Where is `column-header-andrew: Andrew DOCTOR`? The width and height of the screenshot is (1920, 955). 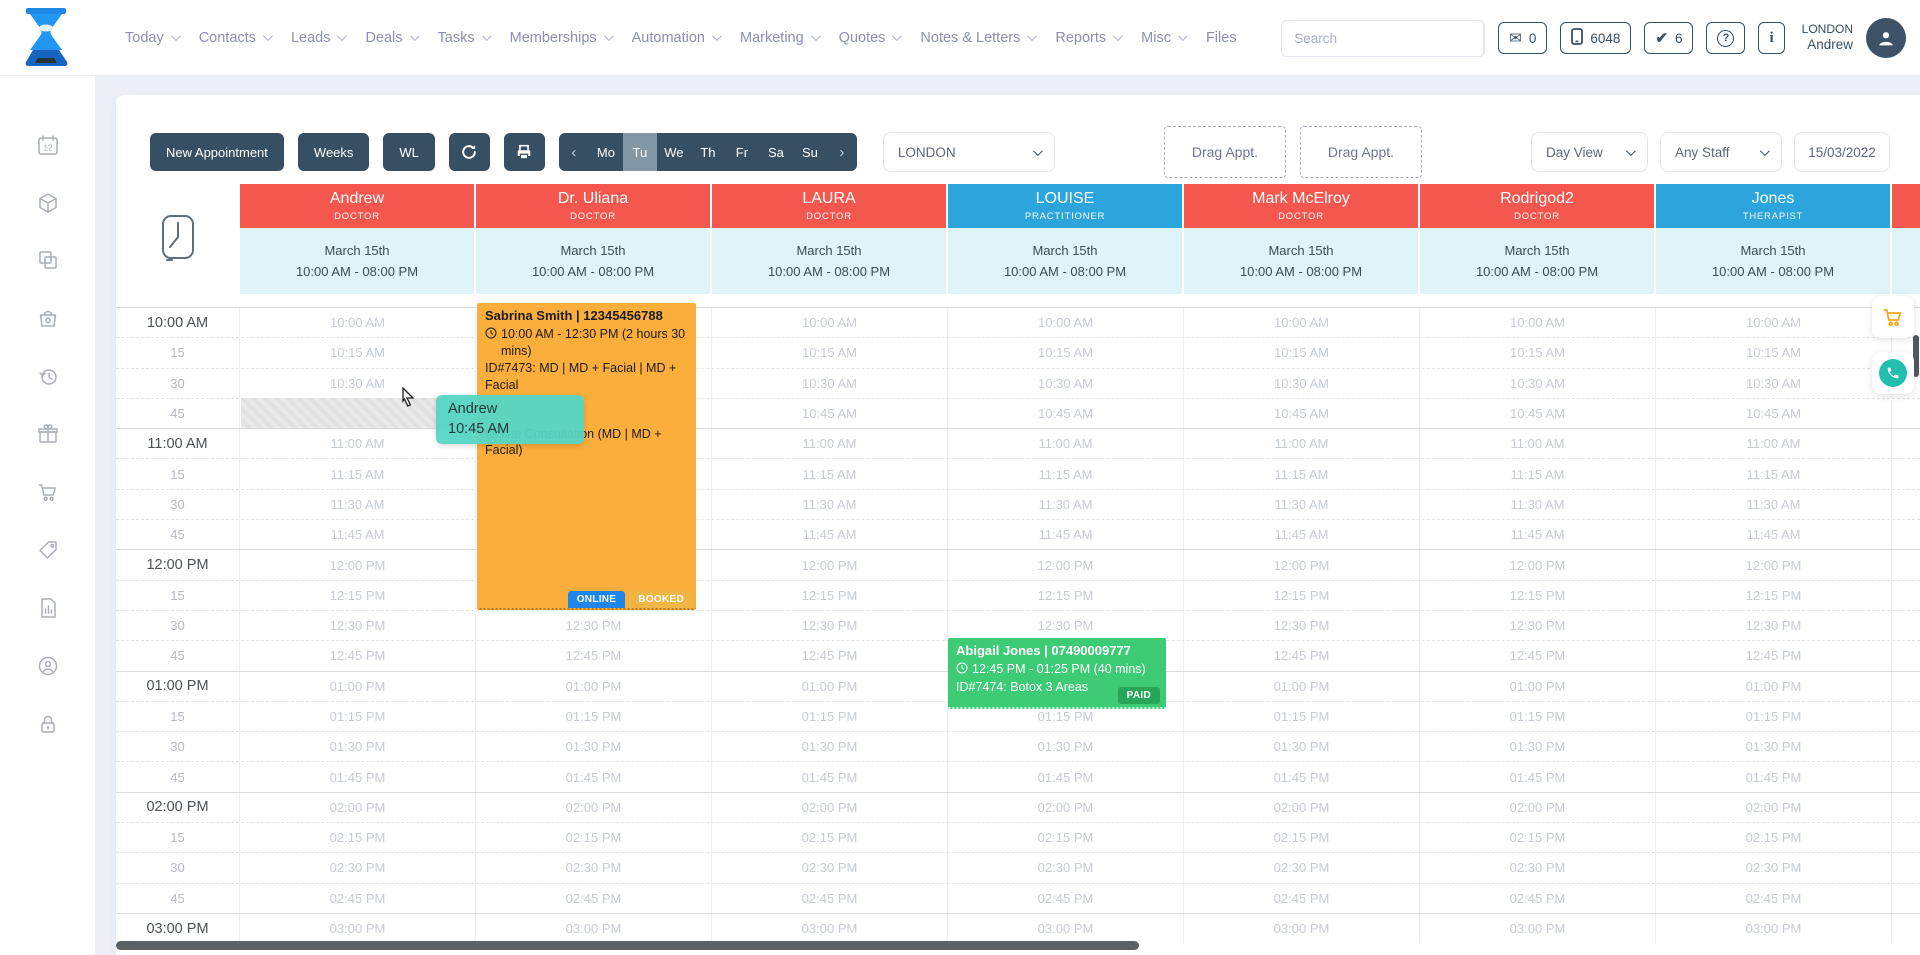 column-header-andrew: Andrew DOCTOR is located at coordinates (358, 206).